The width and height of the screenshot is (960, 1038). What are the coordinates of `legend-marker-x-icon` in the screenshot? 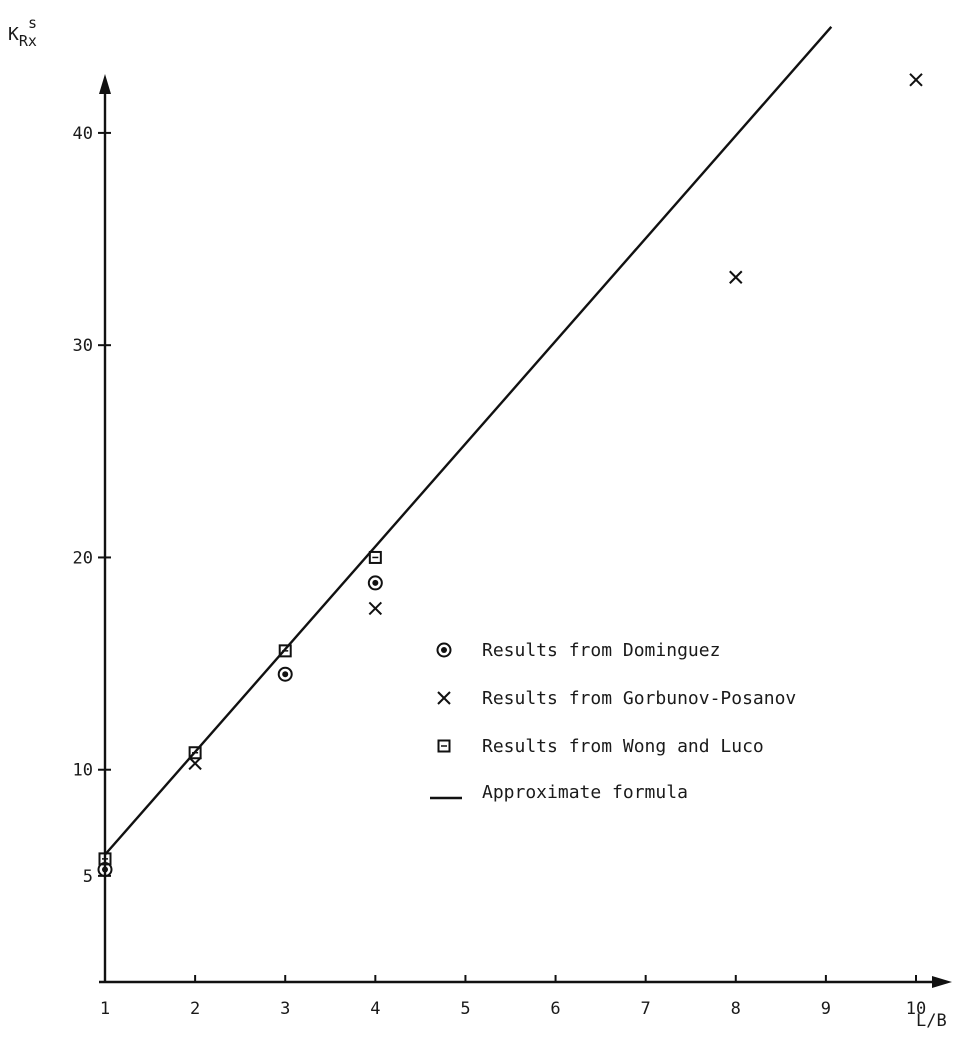 It's located at (444, 698).